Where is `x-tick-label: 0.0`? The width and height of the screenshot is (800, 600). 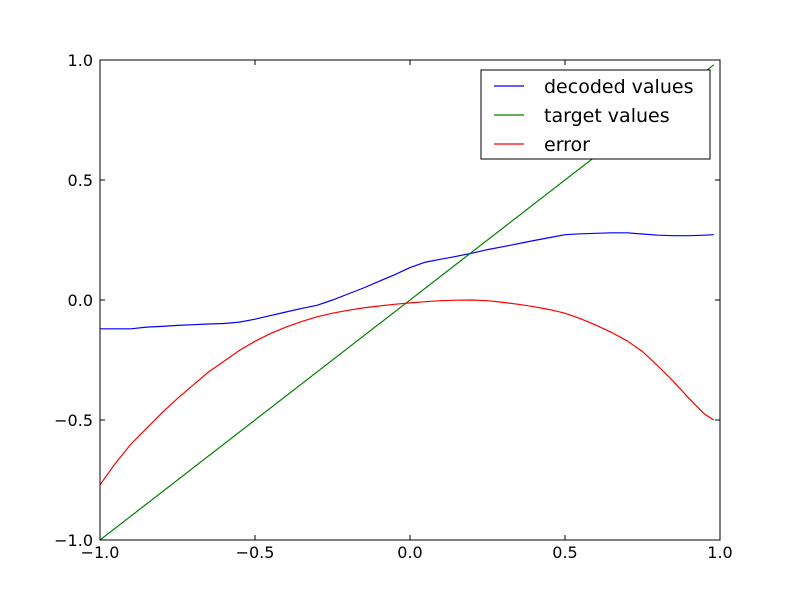
x-tick-label: 0.0 is located at coordinates (409, 552).